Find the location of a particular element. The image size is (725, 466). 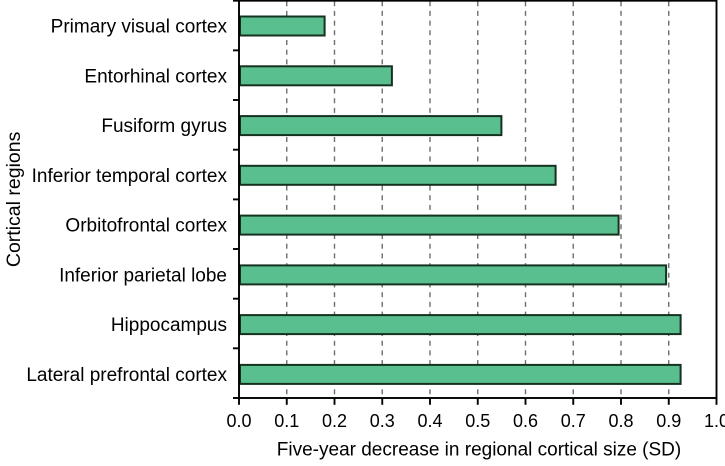

svg-text: Entorhinal cortex is located at coordinates (155, 76).